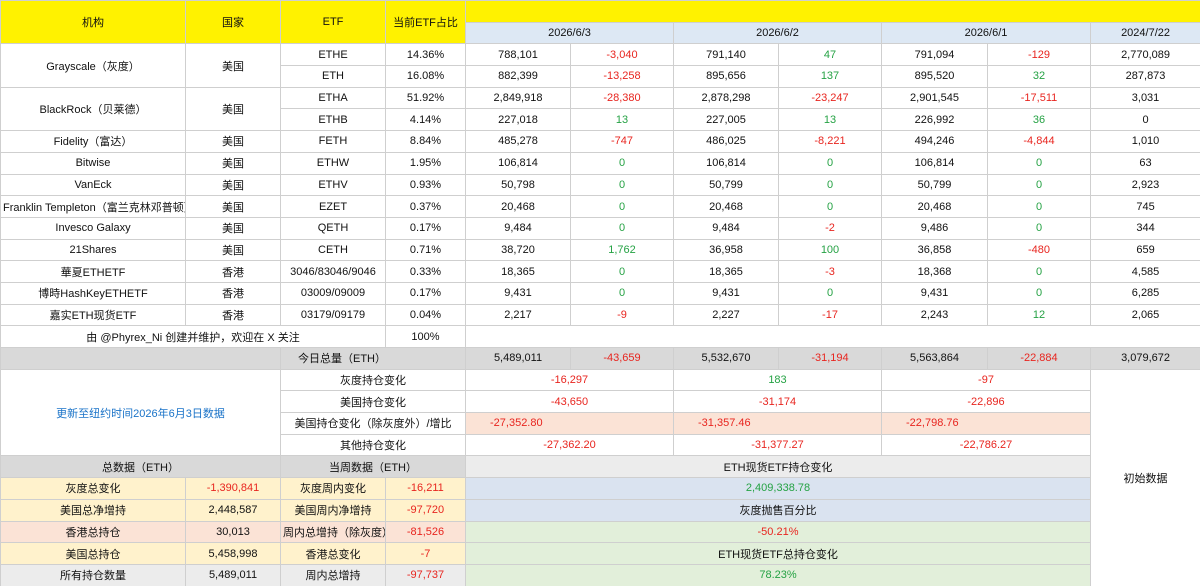  Describe the element at coordinates (726, 315) in the screenshot. I see `holding-value: 2,227` at that location.